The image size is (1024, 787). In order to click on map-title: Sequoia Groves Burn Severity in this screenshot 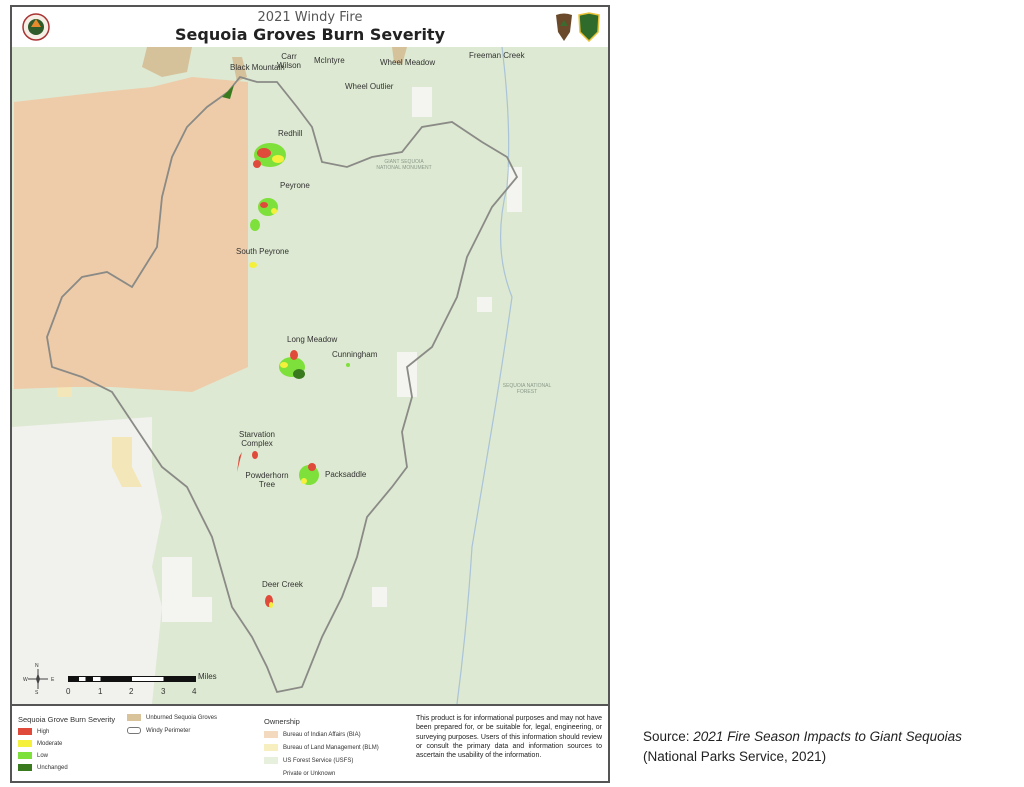, I will do `click(310, 34)`.